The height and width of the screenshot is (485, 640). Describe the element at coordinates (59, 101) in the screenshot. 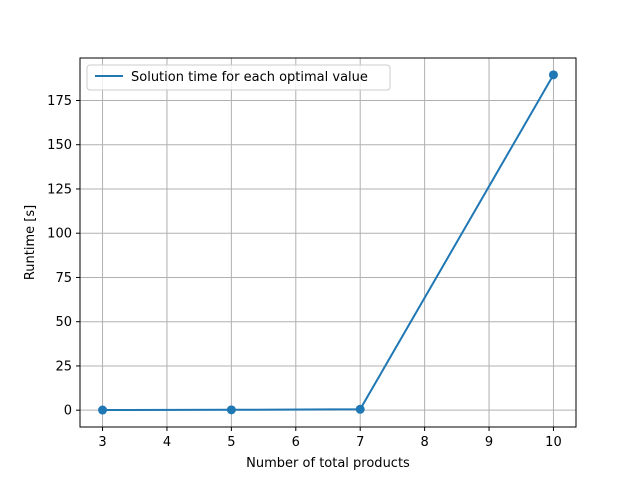

I see `y-tick-label: 175` at that location.